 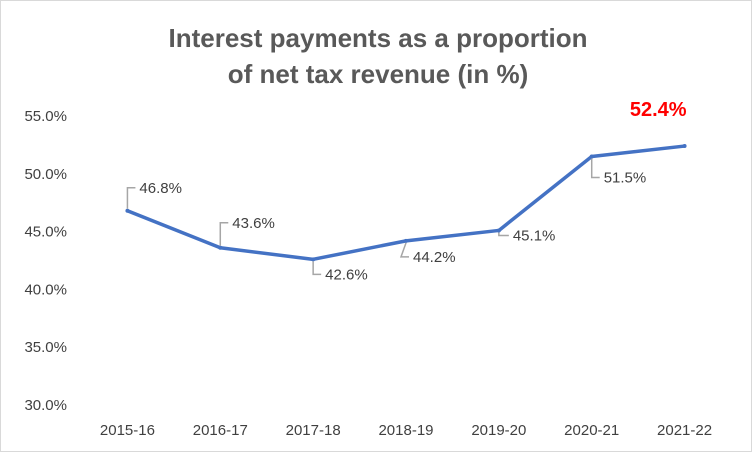 What do you see at coordinates (378, 74) in the screenshot?
I see `chart-title-line-2: of net tax revenue (in %)` at bounding box center [378, 74].